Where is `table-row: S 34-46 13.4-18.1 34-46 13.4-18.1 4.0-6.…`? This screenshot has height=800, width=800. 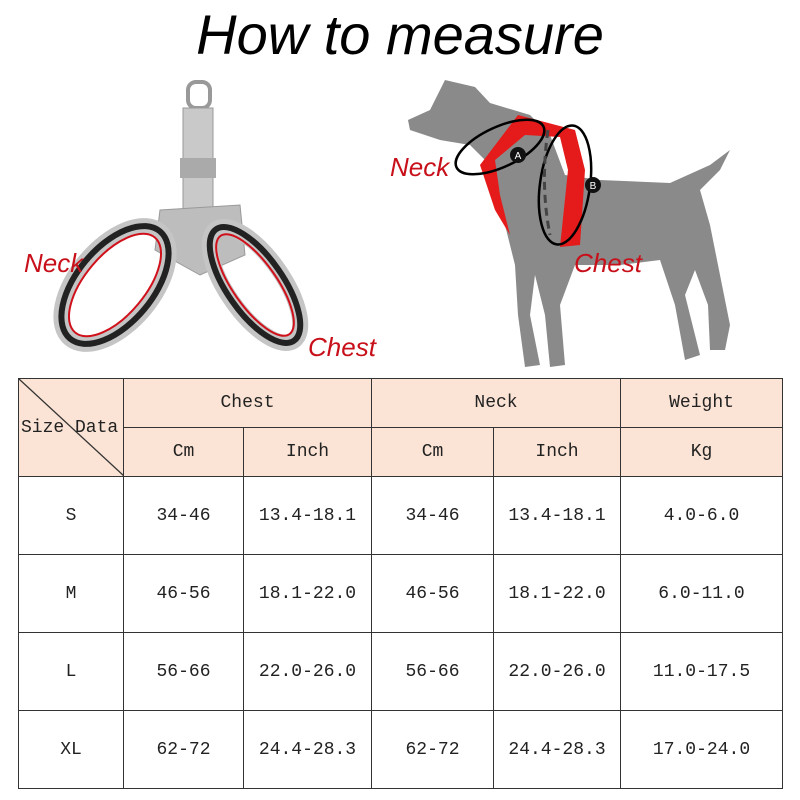 table-row: S 34-46 13.4-18.1 34-46 13.4-18.1 4.0-6.… is located at coordinates (401, 515).